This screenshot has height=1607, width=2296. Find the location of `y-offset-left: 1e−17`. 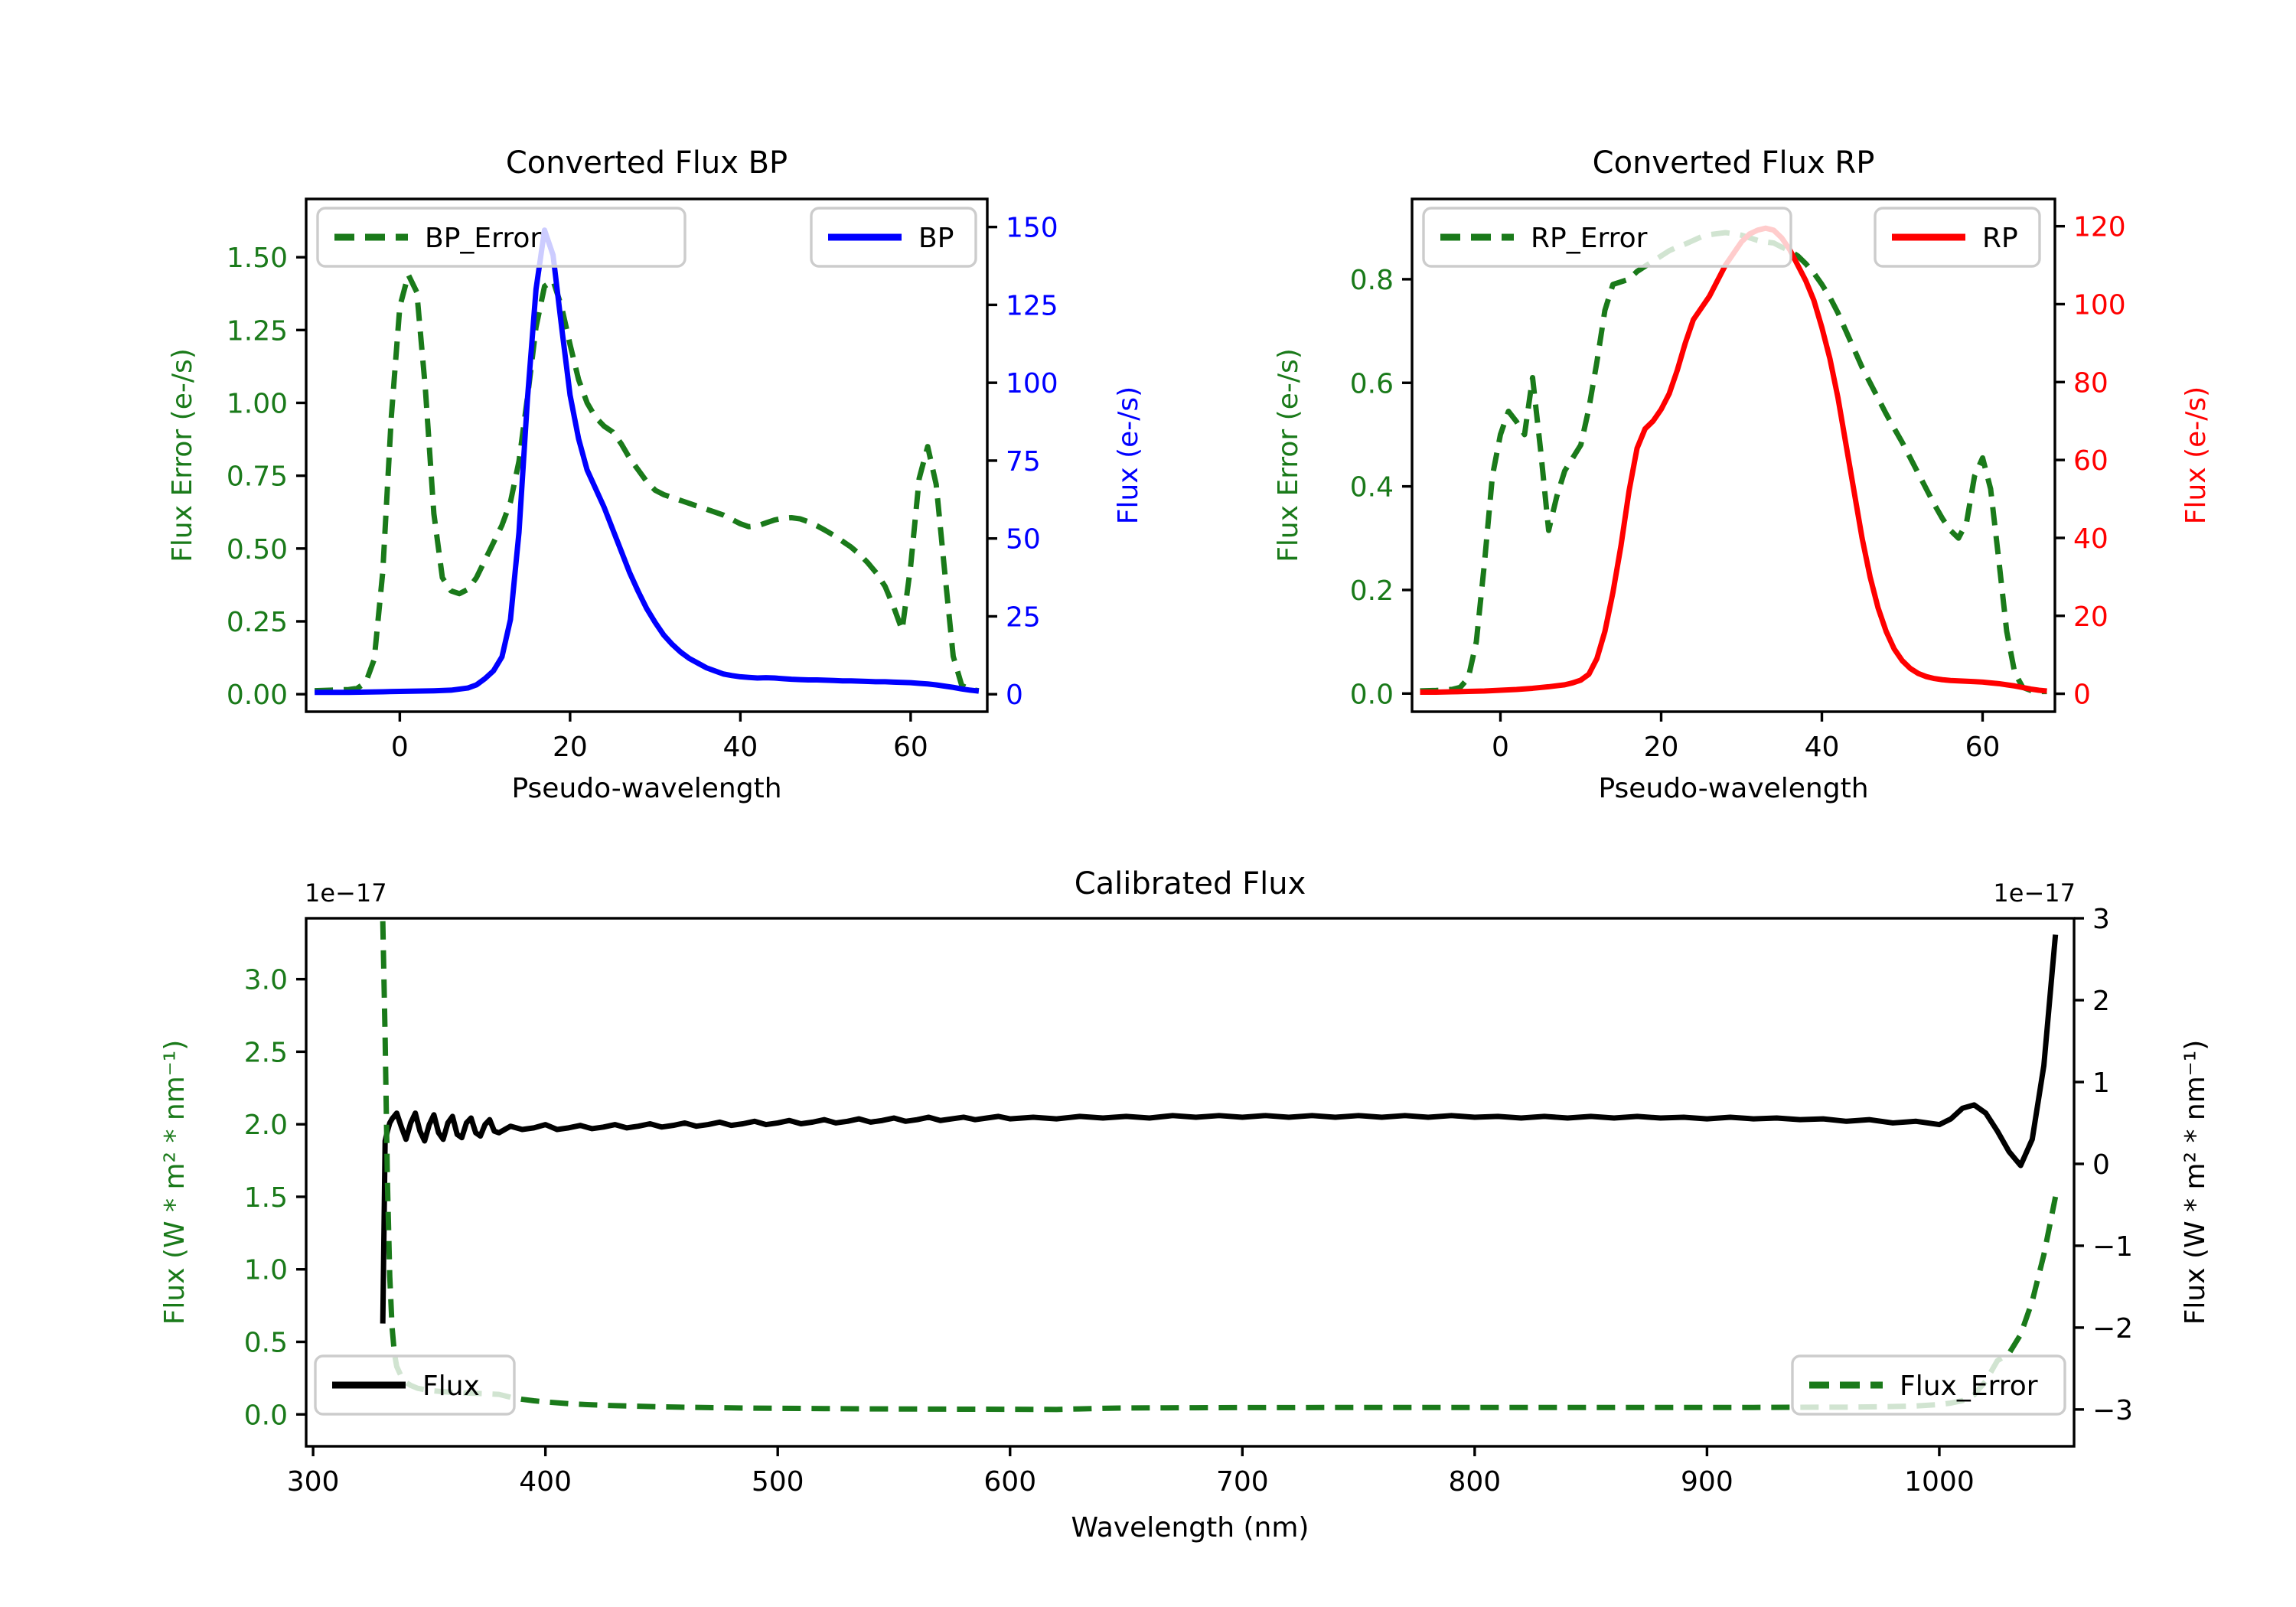

y-offset-left: 1e−17 is located at coordinates (346, 893).